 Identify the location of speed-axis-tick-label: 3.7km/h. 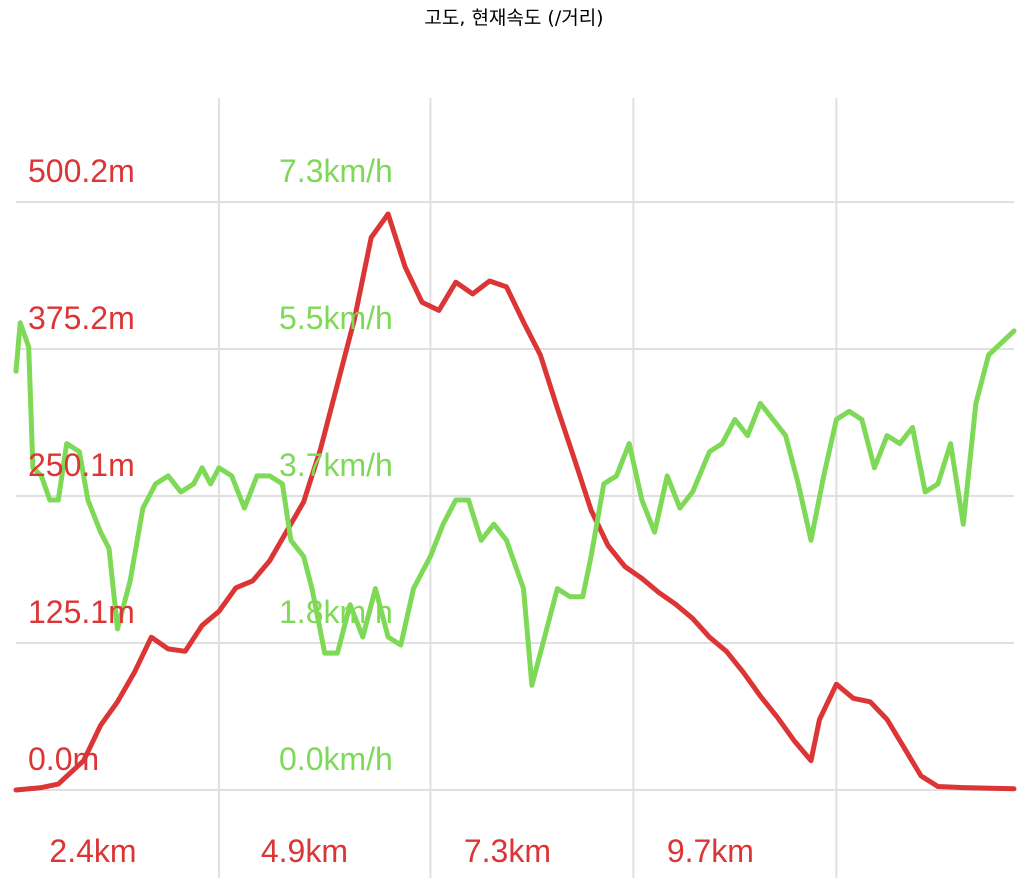
(336, 465).